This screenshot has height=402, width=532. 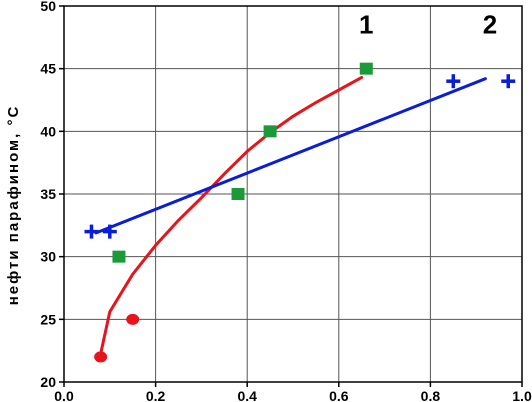 I want to click on curve-label-1: 1, so click(x=366, y=25).